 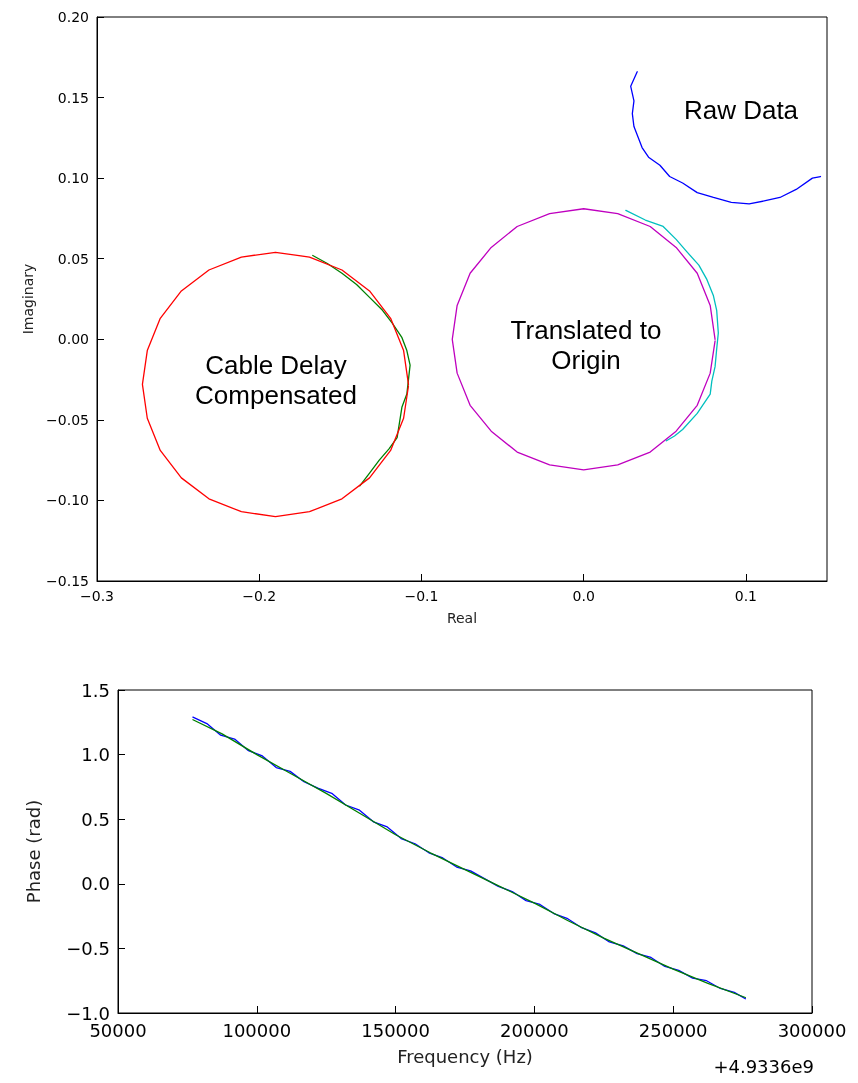 What do you see at coordinates (67, 581) in the screenshot?
I see `y-tick-label: −0.15` at bounding box center [67, 581].